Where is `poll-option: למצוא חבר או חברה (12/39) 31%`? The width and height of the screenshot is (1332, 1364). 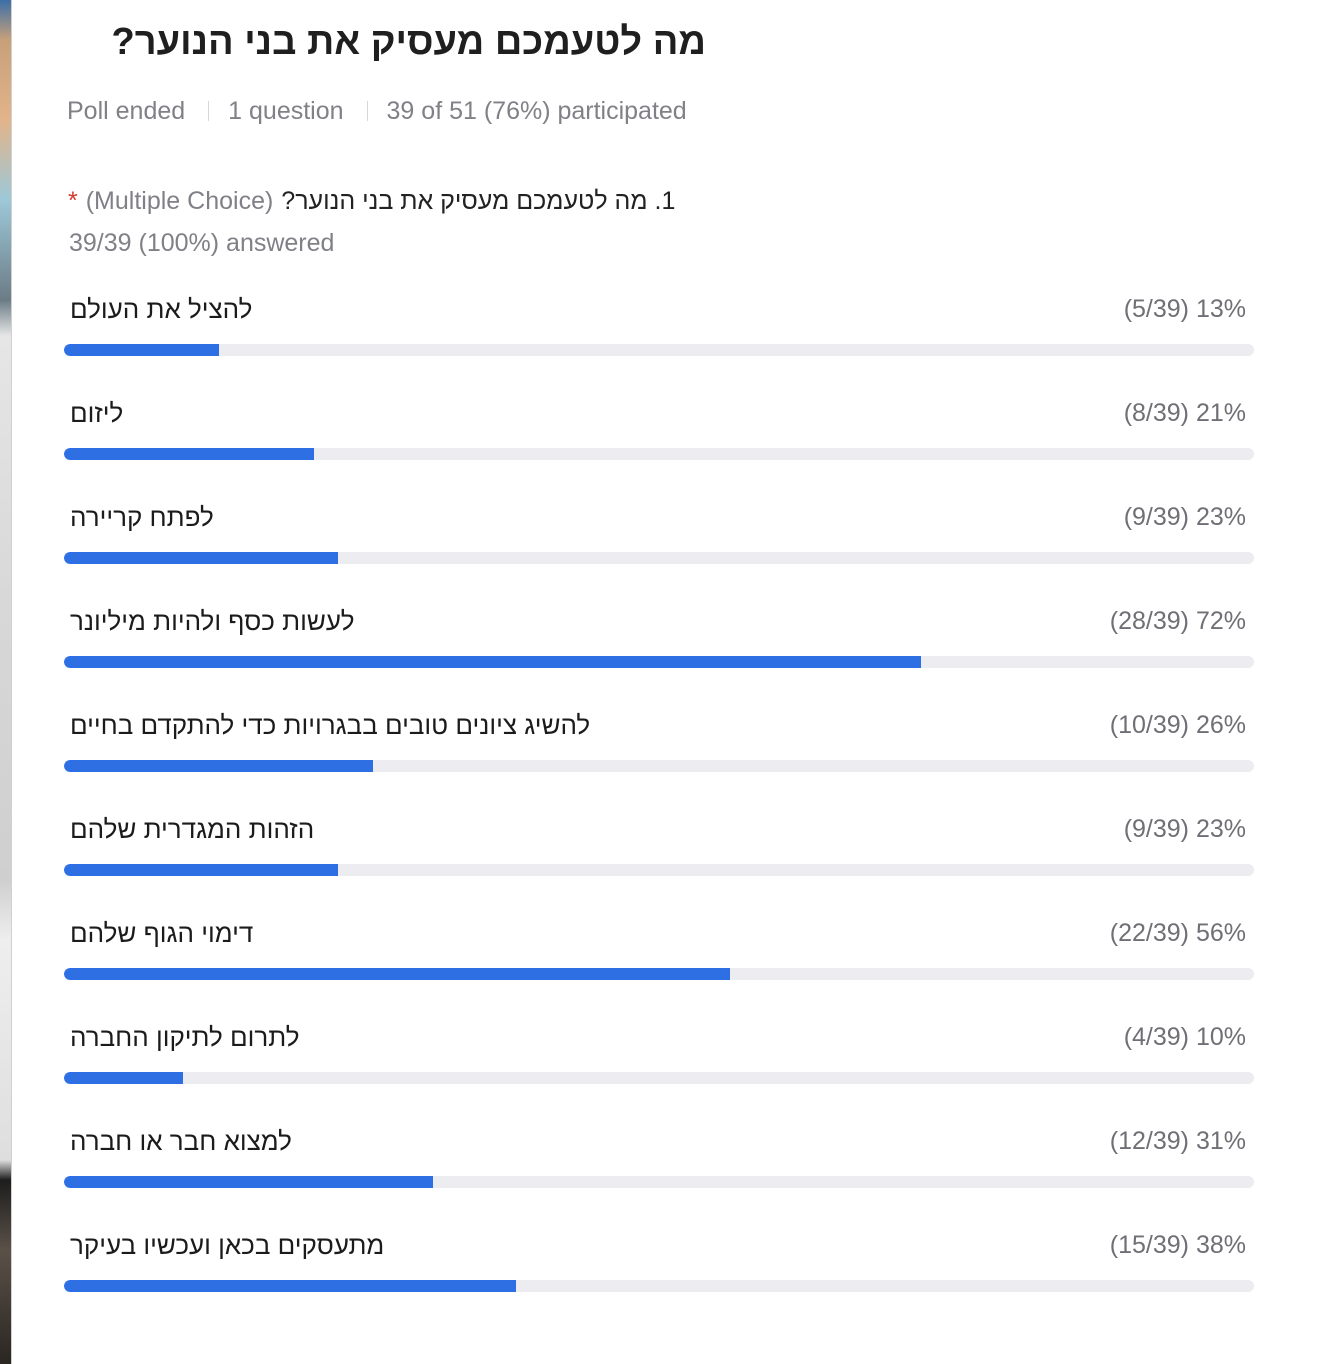 poll-option: למצוא חבר או חברה (12/39) 31% is located at coordinates (659, 1164).